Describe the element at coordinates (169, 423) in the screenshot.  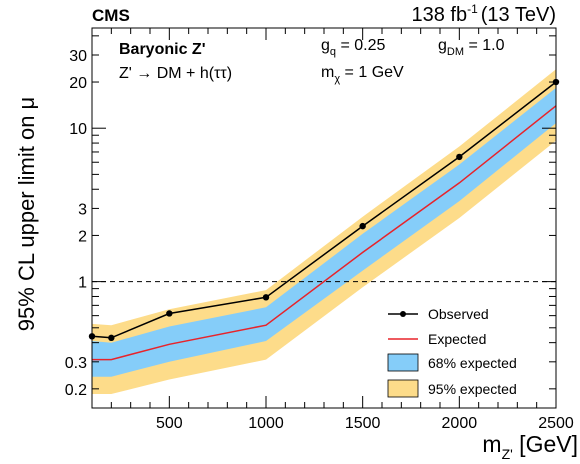
I see `x-tick-label: 500` at that location.